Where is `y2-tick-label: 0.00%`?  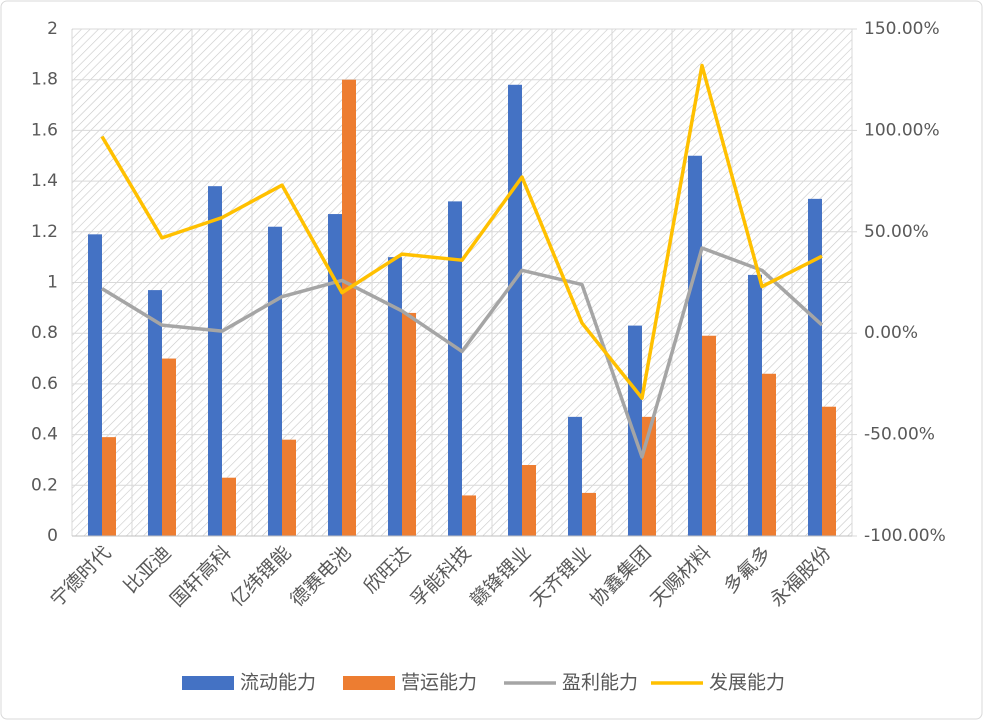 y2-tick-label: 0.00% is located at coordinates (891, 333).